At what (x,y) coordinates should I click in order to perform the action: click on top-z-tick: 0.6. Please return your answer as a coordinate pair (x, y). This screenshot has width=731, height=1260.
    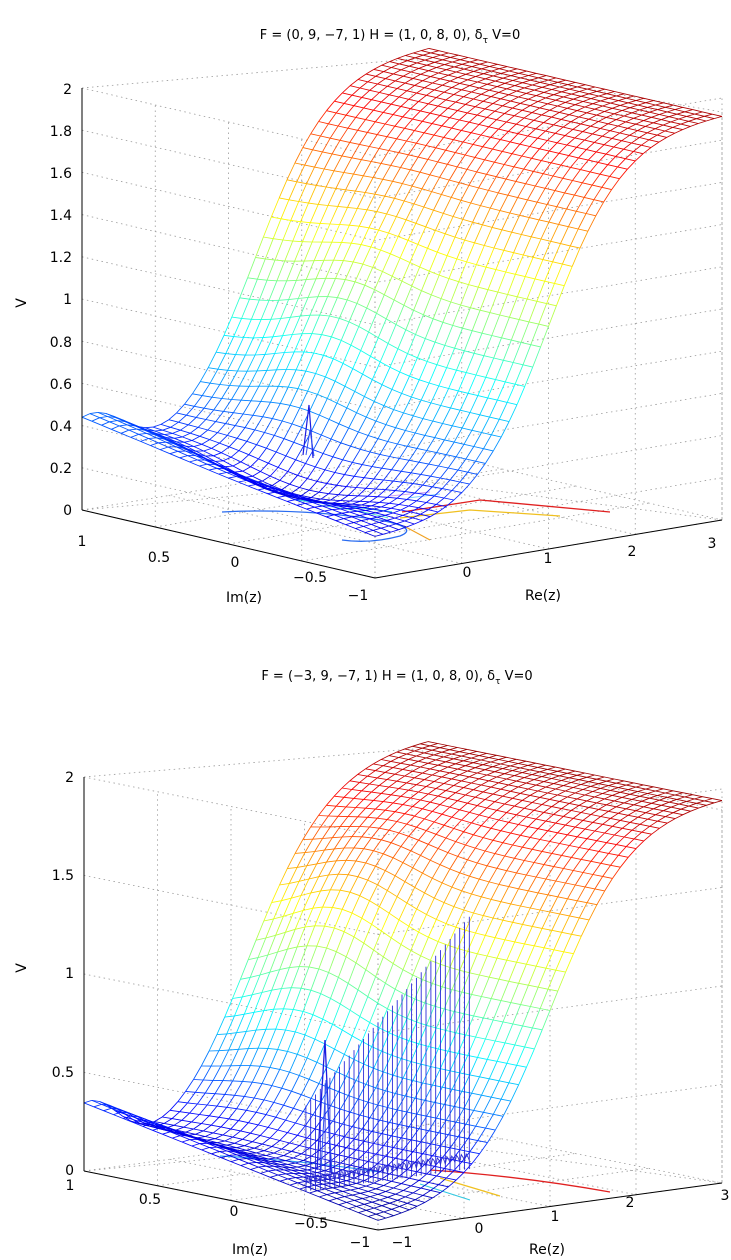
    Looking at the image, I should click on (61, 385).